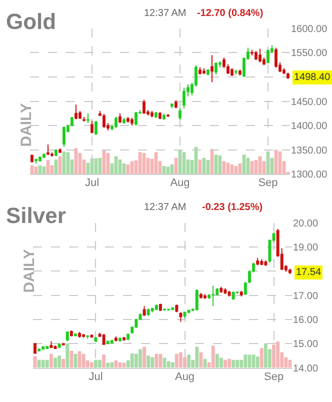  I want to click on y-tick-label: 15.00, so click(305, 344).